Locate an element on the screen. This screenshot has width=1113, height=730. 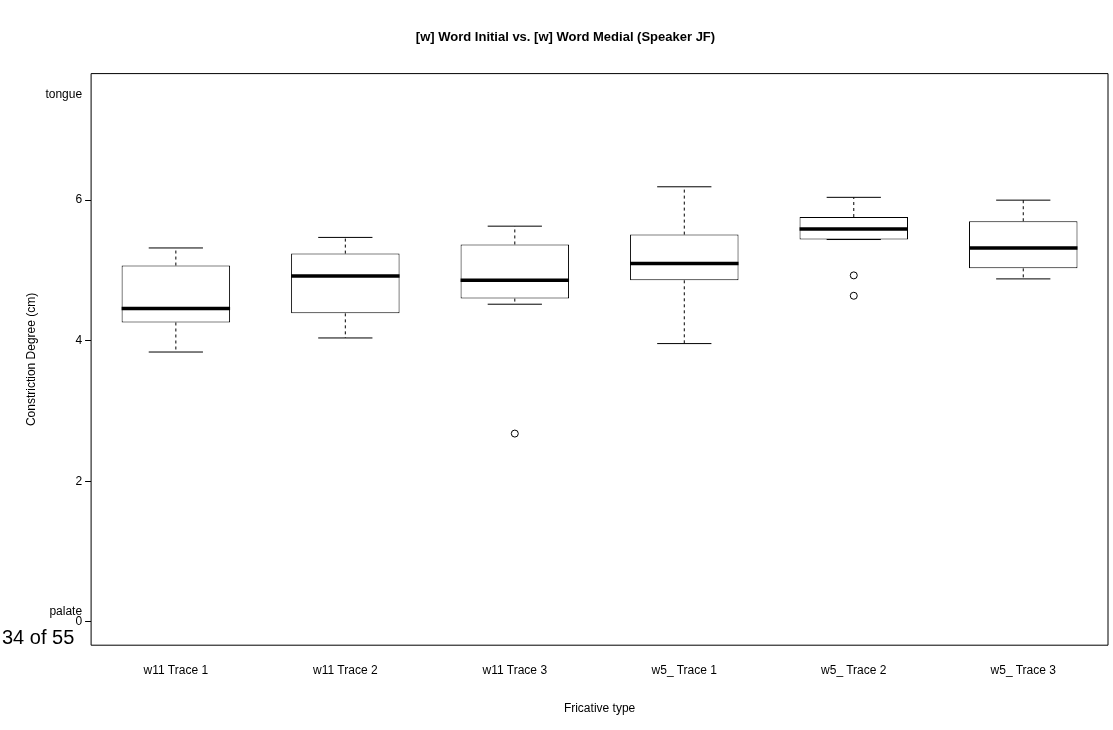
y-tick-label: 4 is located at coordinates (79, 340).